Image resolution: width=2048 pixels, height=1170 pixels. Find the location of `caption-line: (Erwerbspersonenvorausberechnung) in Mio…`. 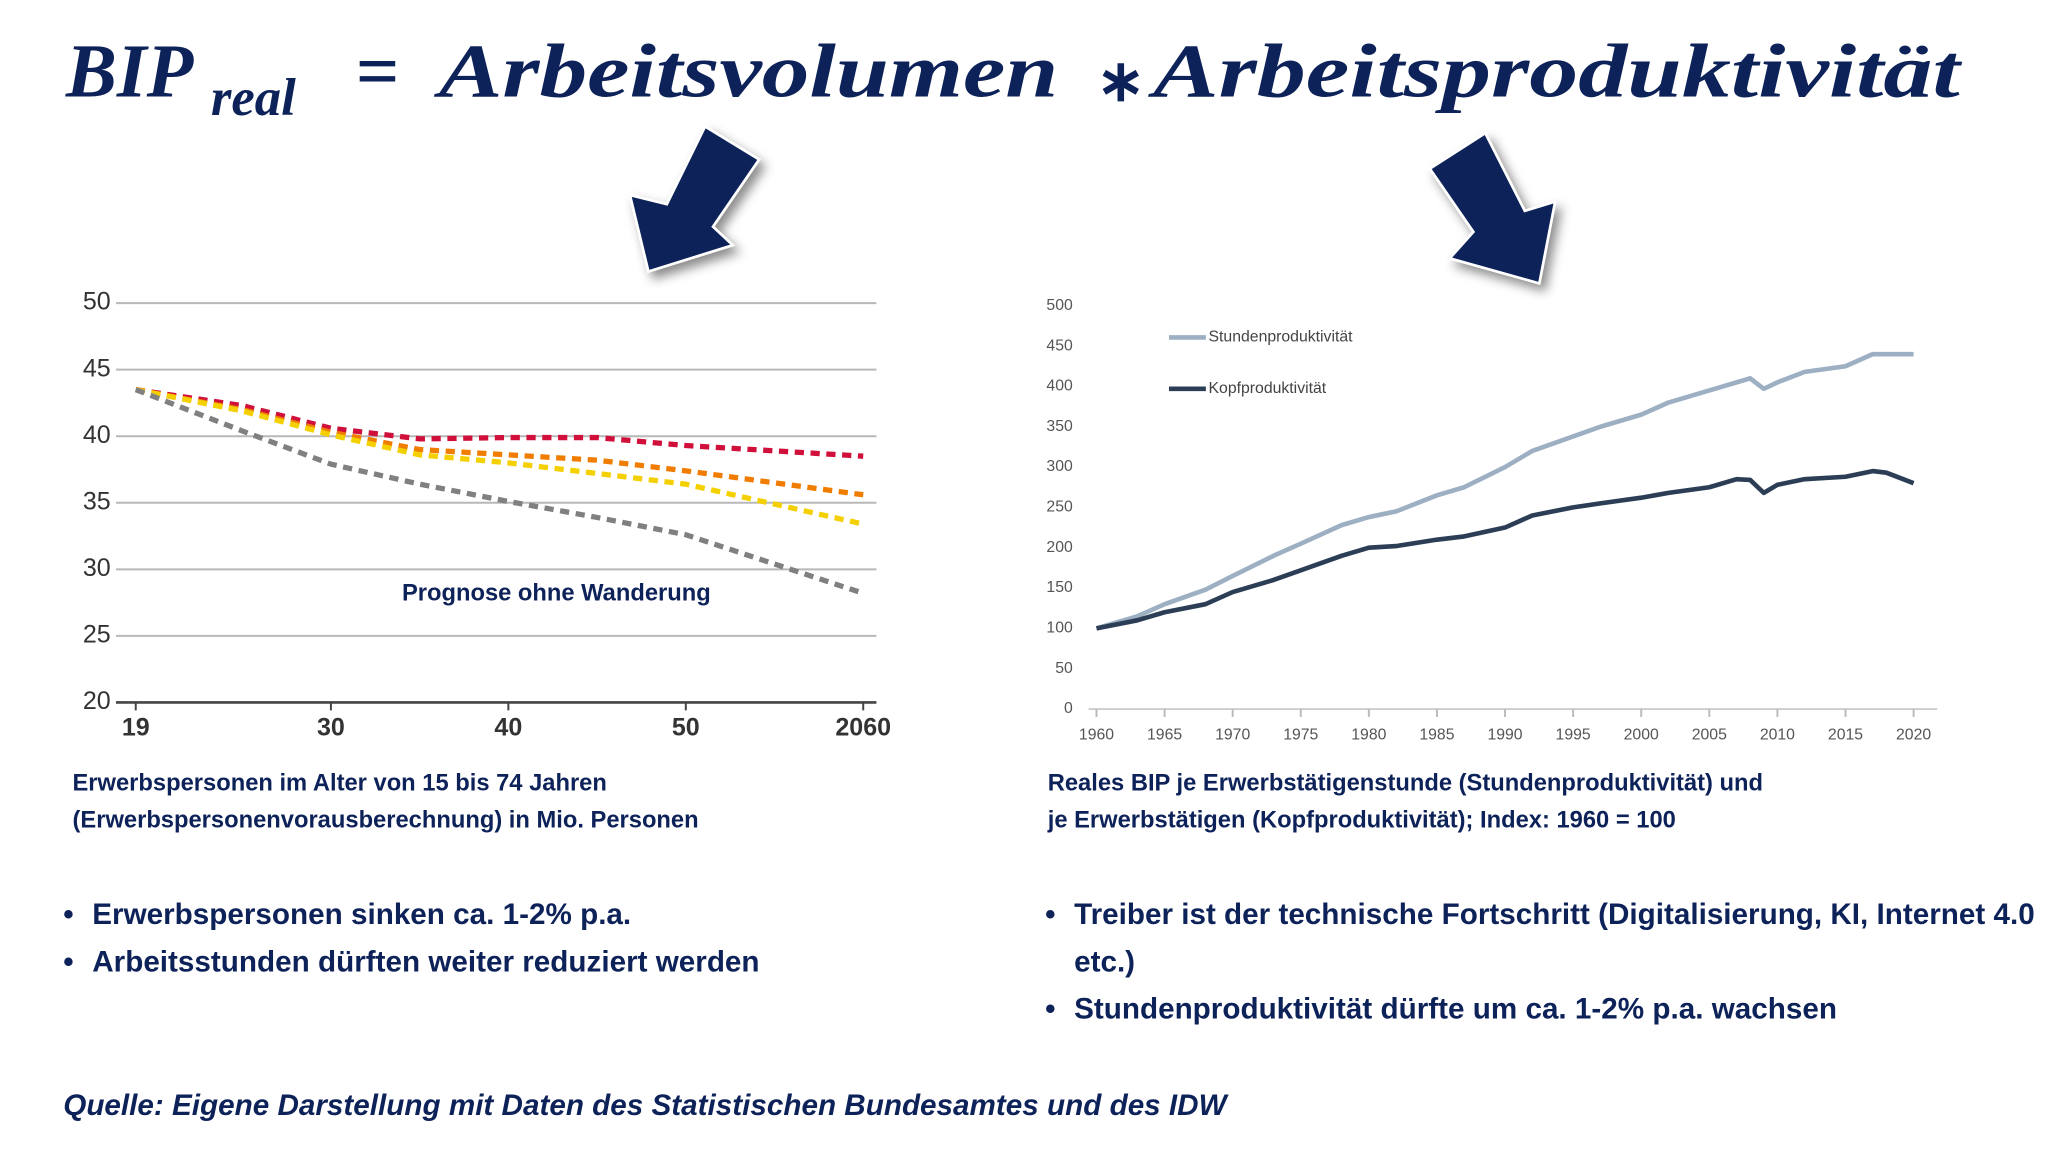

caption-line: (Erwerbspersonenvorausberechnung) in Mio… is located at coordinates (385, 819).